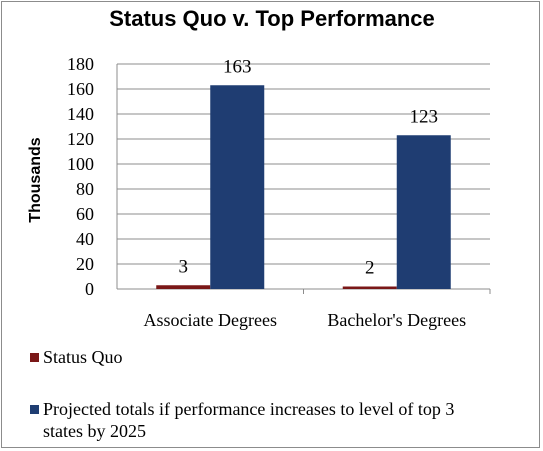  What do you see at coordinates (85, 214) in the screenshot?
I see `y-tick-label: 60` at bounding box center [85, 214].